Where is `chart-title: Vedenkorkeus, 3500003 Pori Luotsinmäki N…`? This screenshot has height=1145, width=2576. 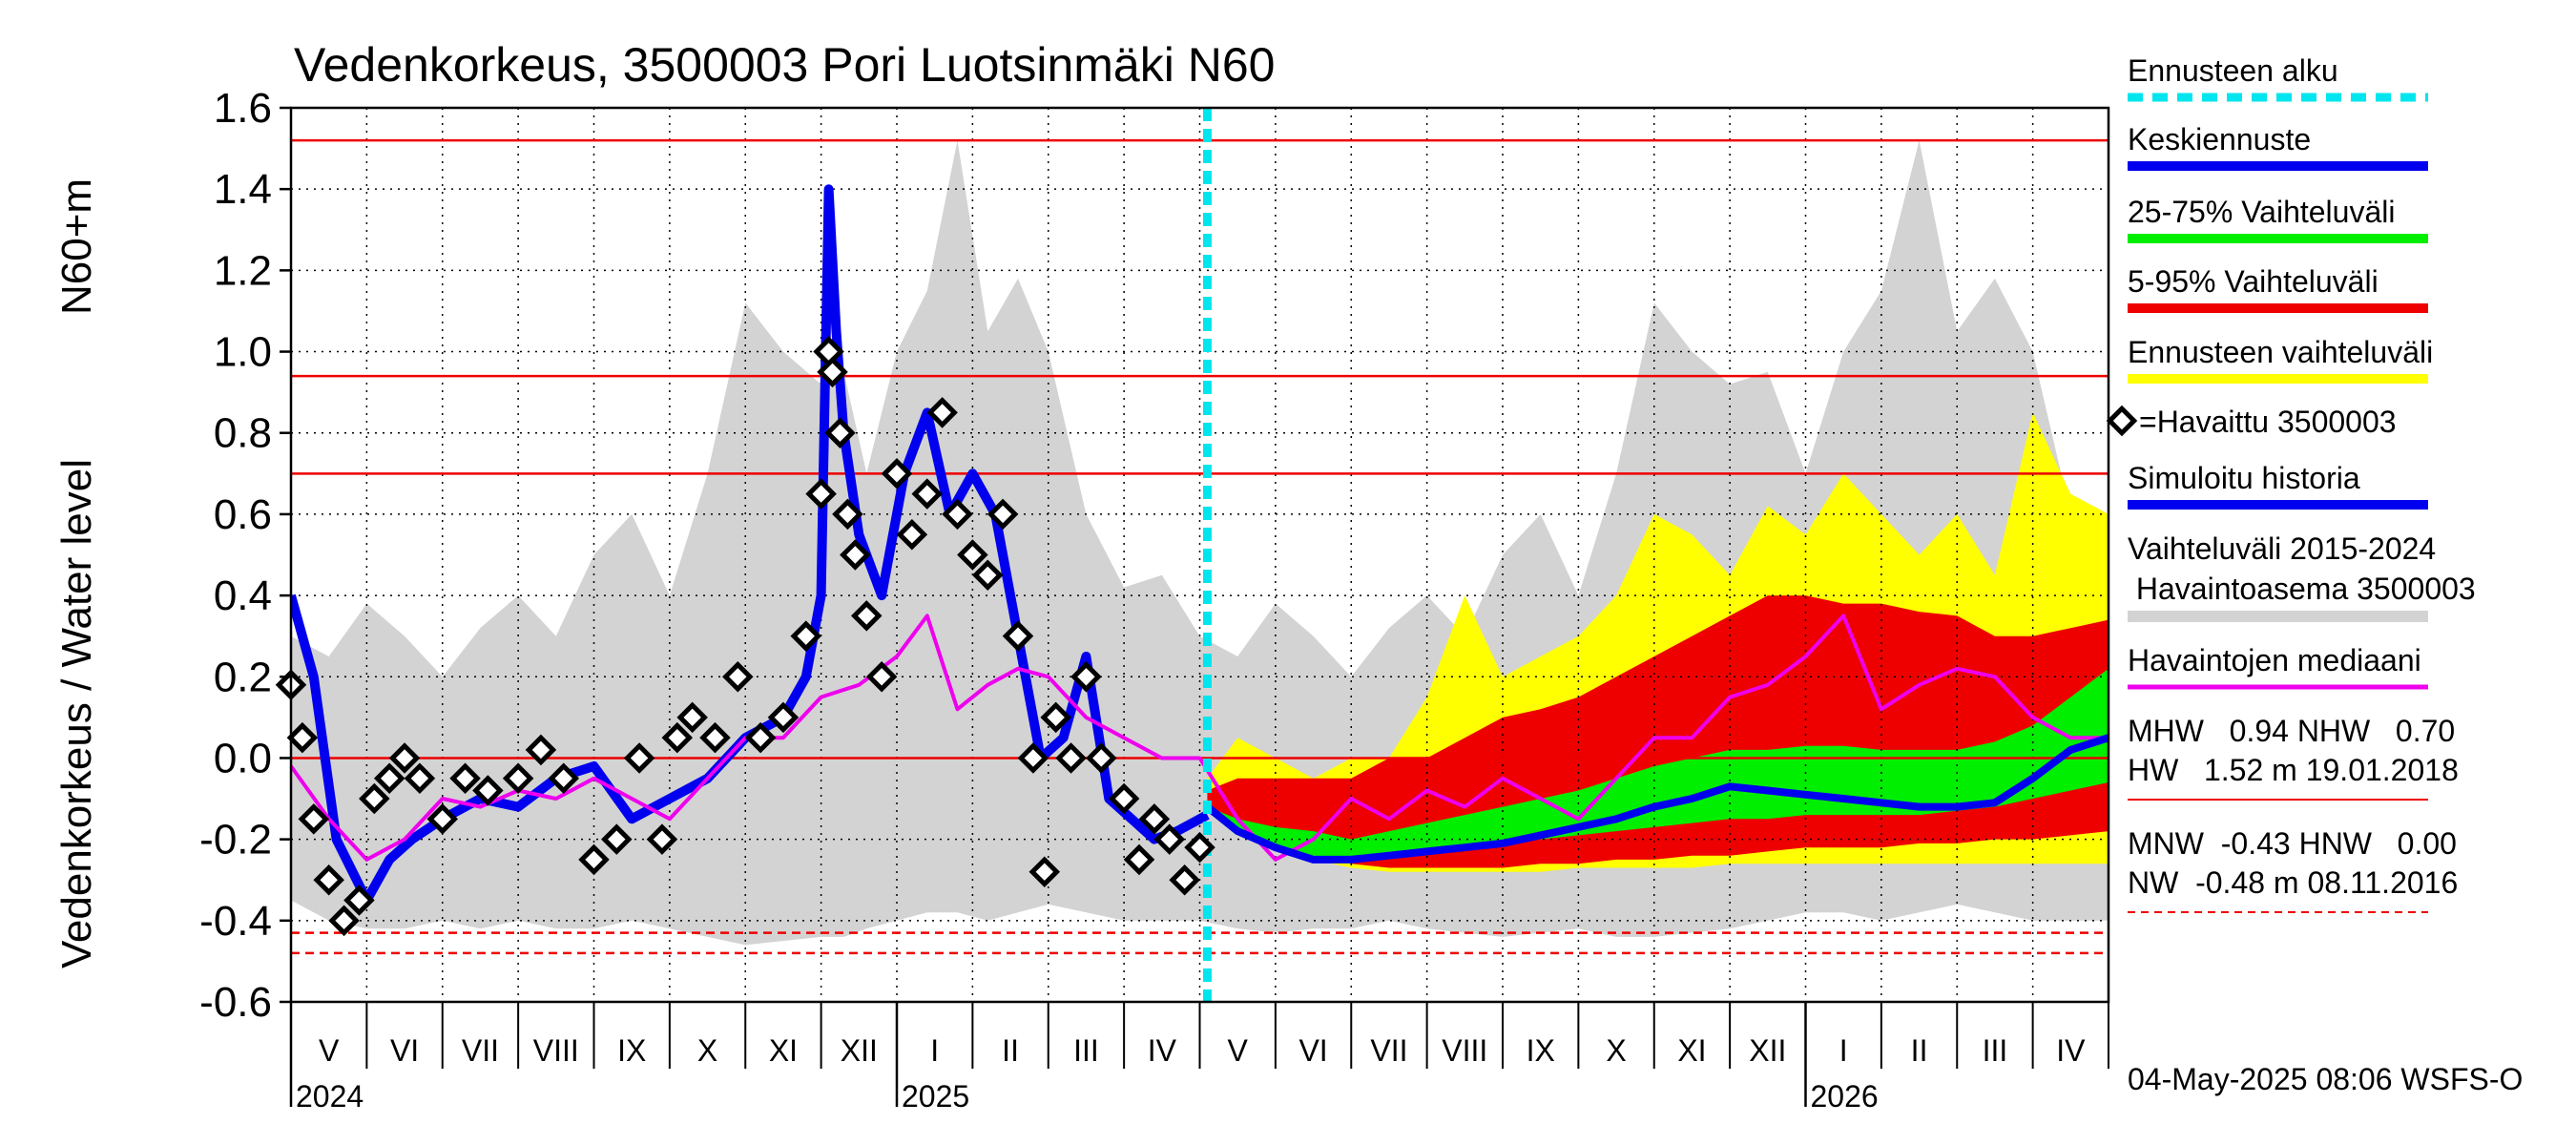 chart-title: Vedenkorkeus, 3500003 Pori Luotsinmäki N… is located at coordinates (784, 65).